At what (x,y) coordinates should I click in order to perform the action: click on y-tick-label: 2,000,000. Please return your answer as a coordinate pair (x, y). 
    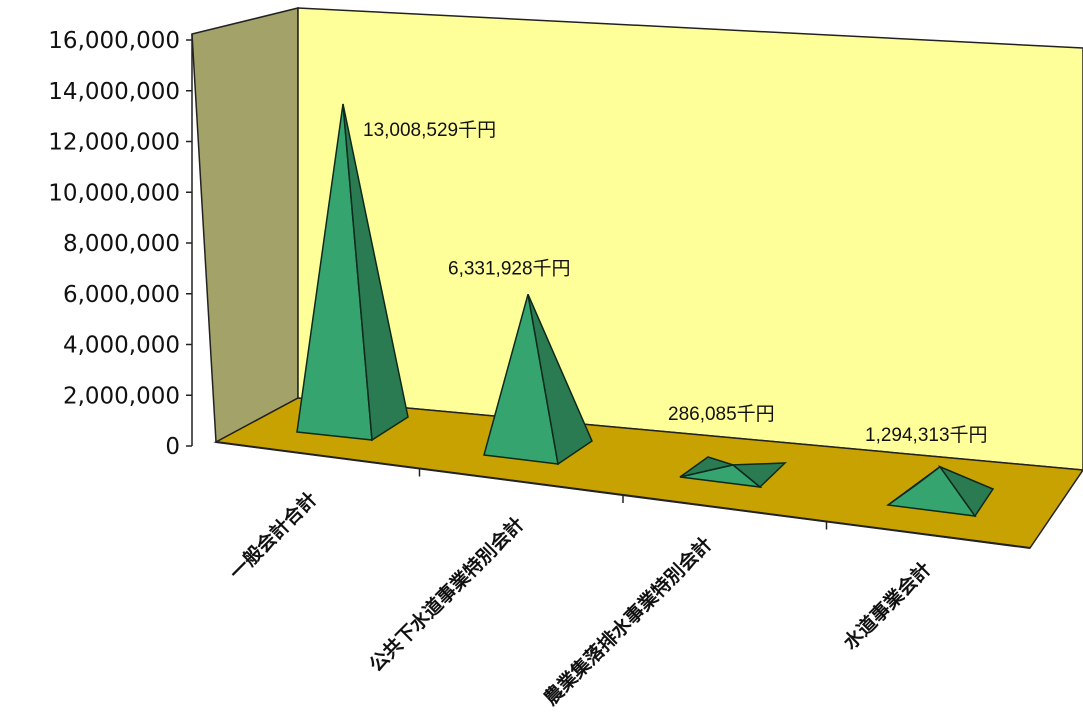
    Looking at the image, I should click on (121, 396).